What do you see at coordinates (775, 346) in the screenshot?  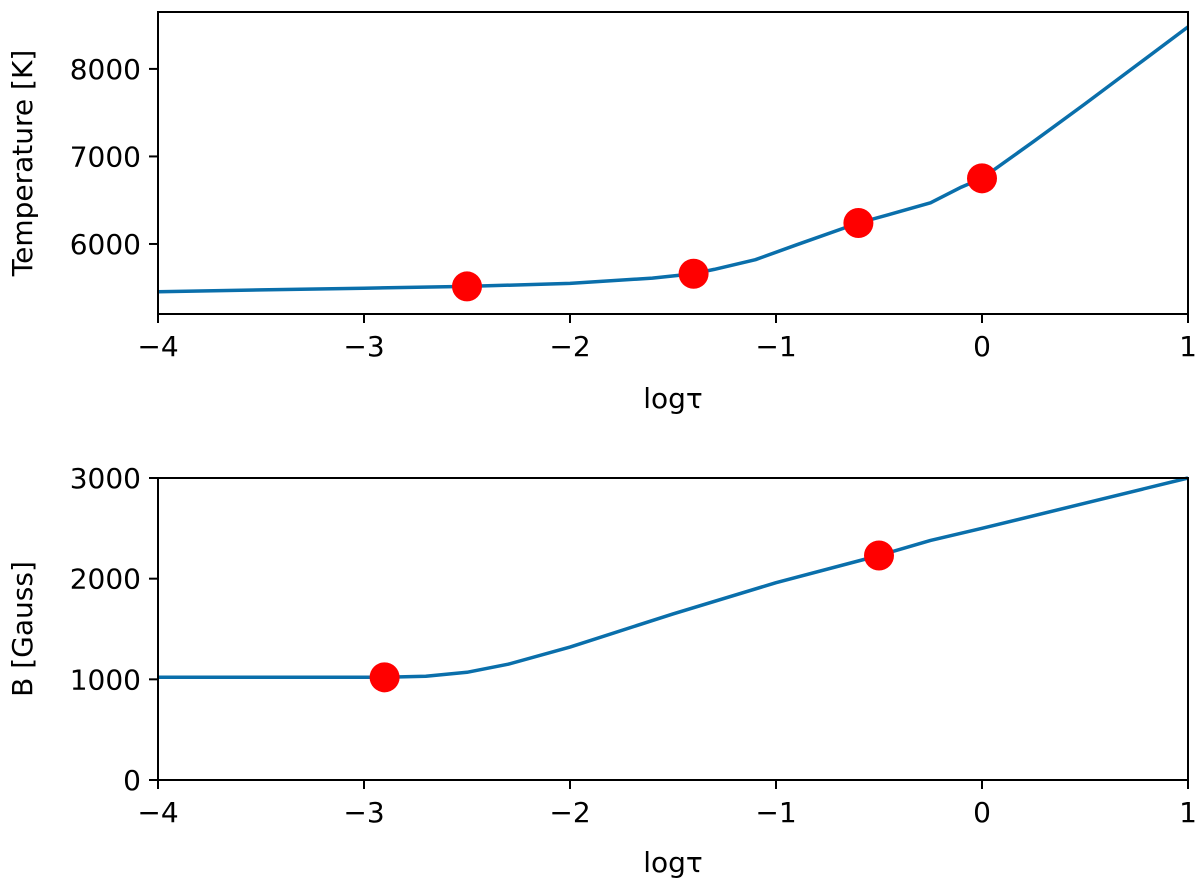 I see `temperature-x-tick-label: −1` at bounding box center [775, 346].